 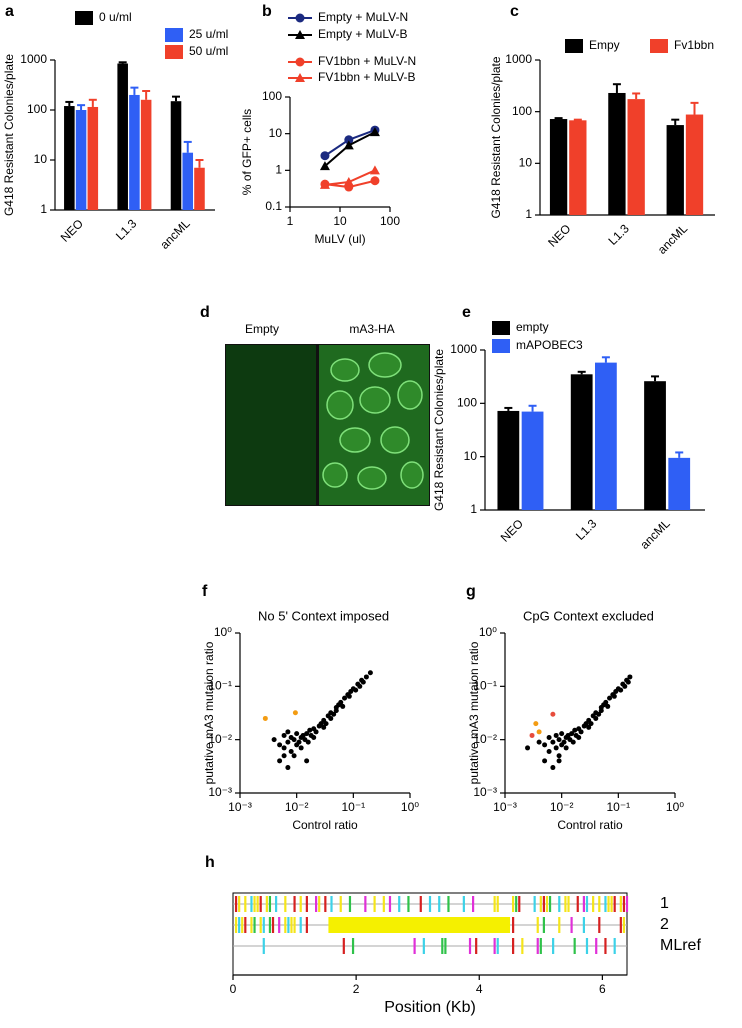 What do you see at coordinates (602, 989) in the screenshot?
I see `x-tick-label: 6` at bounding box center [602, 989].